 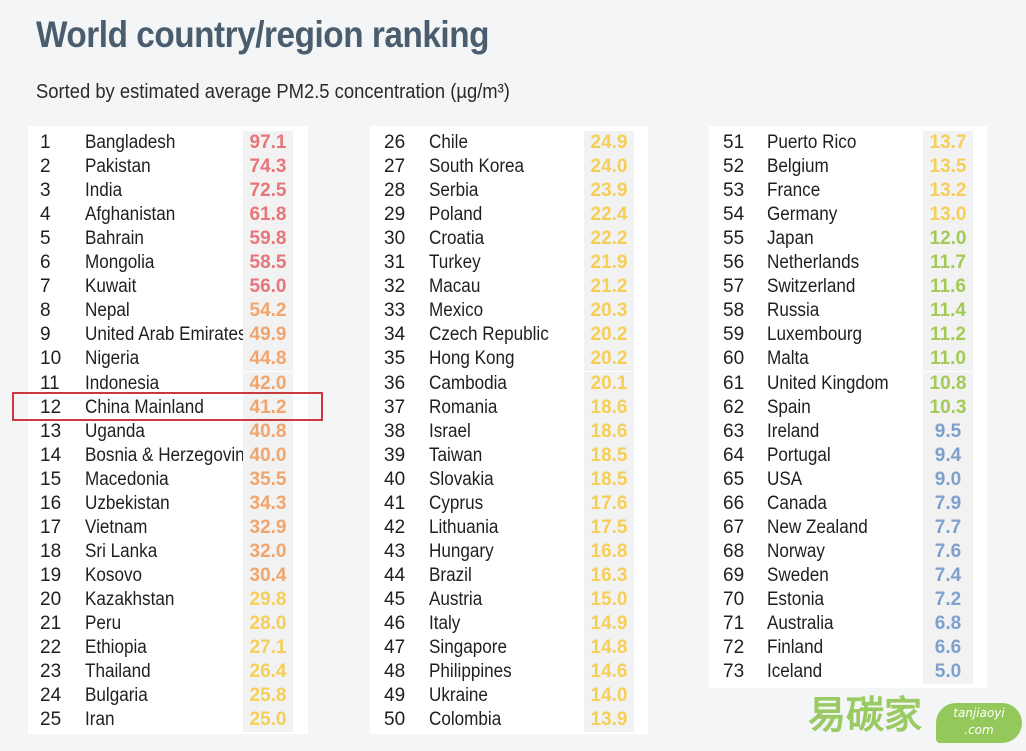 What do you see at coordinates (802, 215) in the screenshot?
I see `country-name: Germany` at bounding box center [802, 215].